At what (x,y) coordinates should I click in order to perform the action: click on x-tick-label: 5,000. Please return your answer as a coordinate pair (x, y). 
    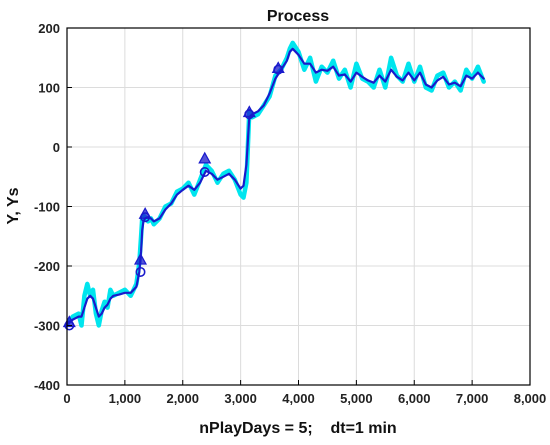
    Looking at the image, I should click on (356, 398).